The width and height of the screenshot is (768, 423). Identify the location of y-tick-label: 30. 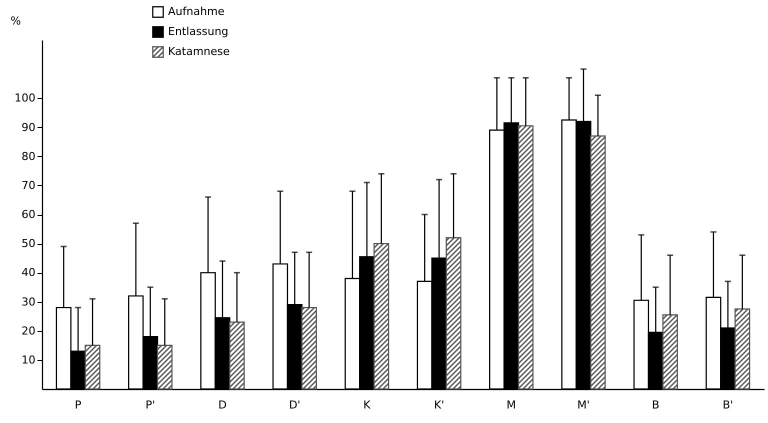
(29, 301).